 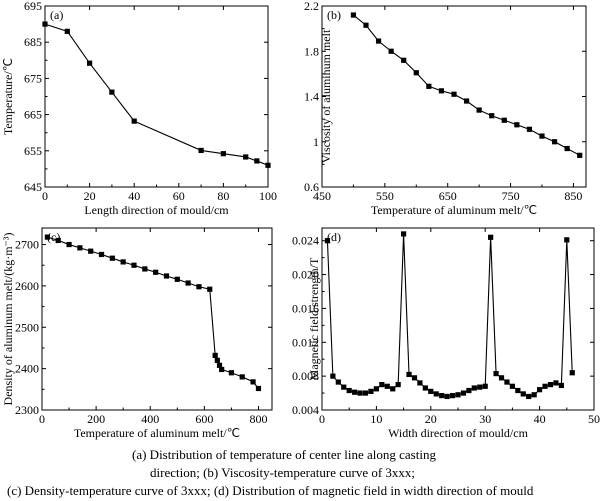 What do you see at coordinates (204, 419) in the screenshot?
I see `x-tick-label: 600` at bounding box center [204, 419].